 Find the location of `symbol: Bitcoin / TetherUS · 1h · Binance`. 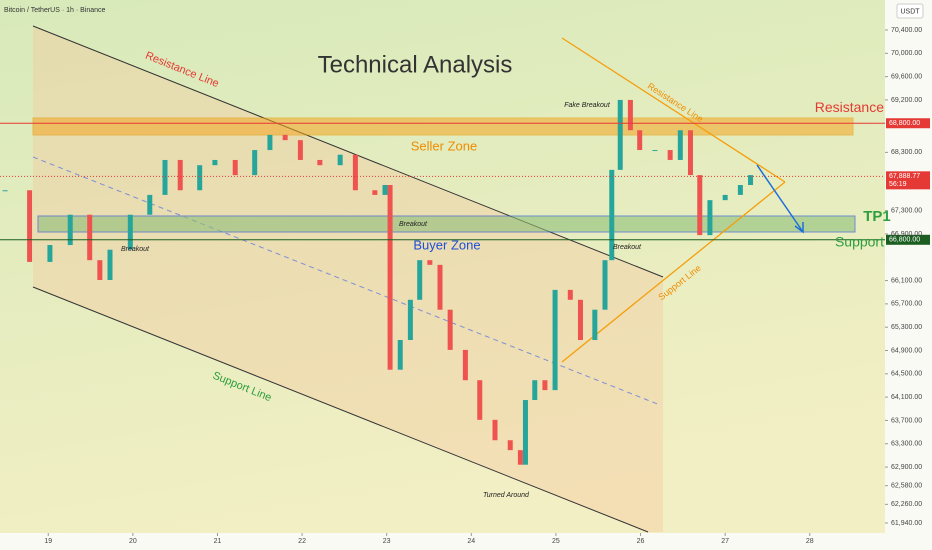

symbol: Bitcoin / TetherUS · 1h · Binance is located at coordinates (55, 10).